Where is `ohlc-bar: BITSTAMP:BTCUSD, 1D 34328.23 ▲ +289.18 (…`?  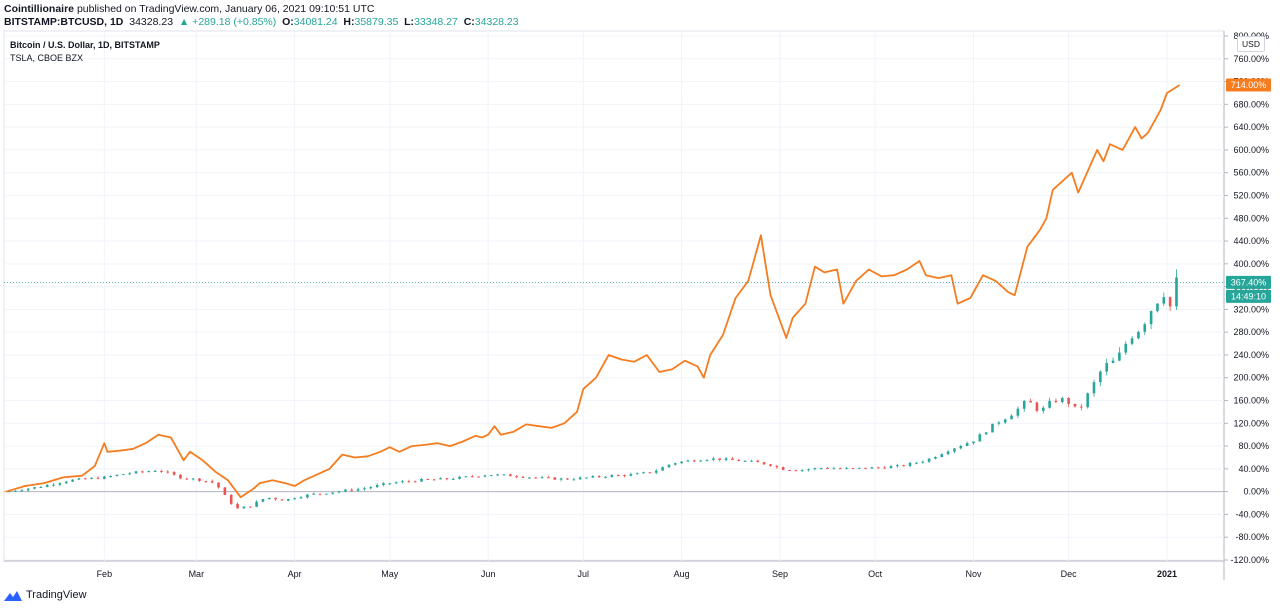
ohlc-bar: BITSTAMP:BTCUSD, 1D 34328.23 ▲ +289.18 (… is located at coordinates (261, 22).